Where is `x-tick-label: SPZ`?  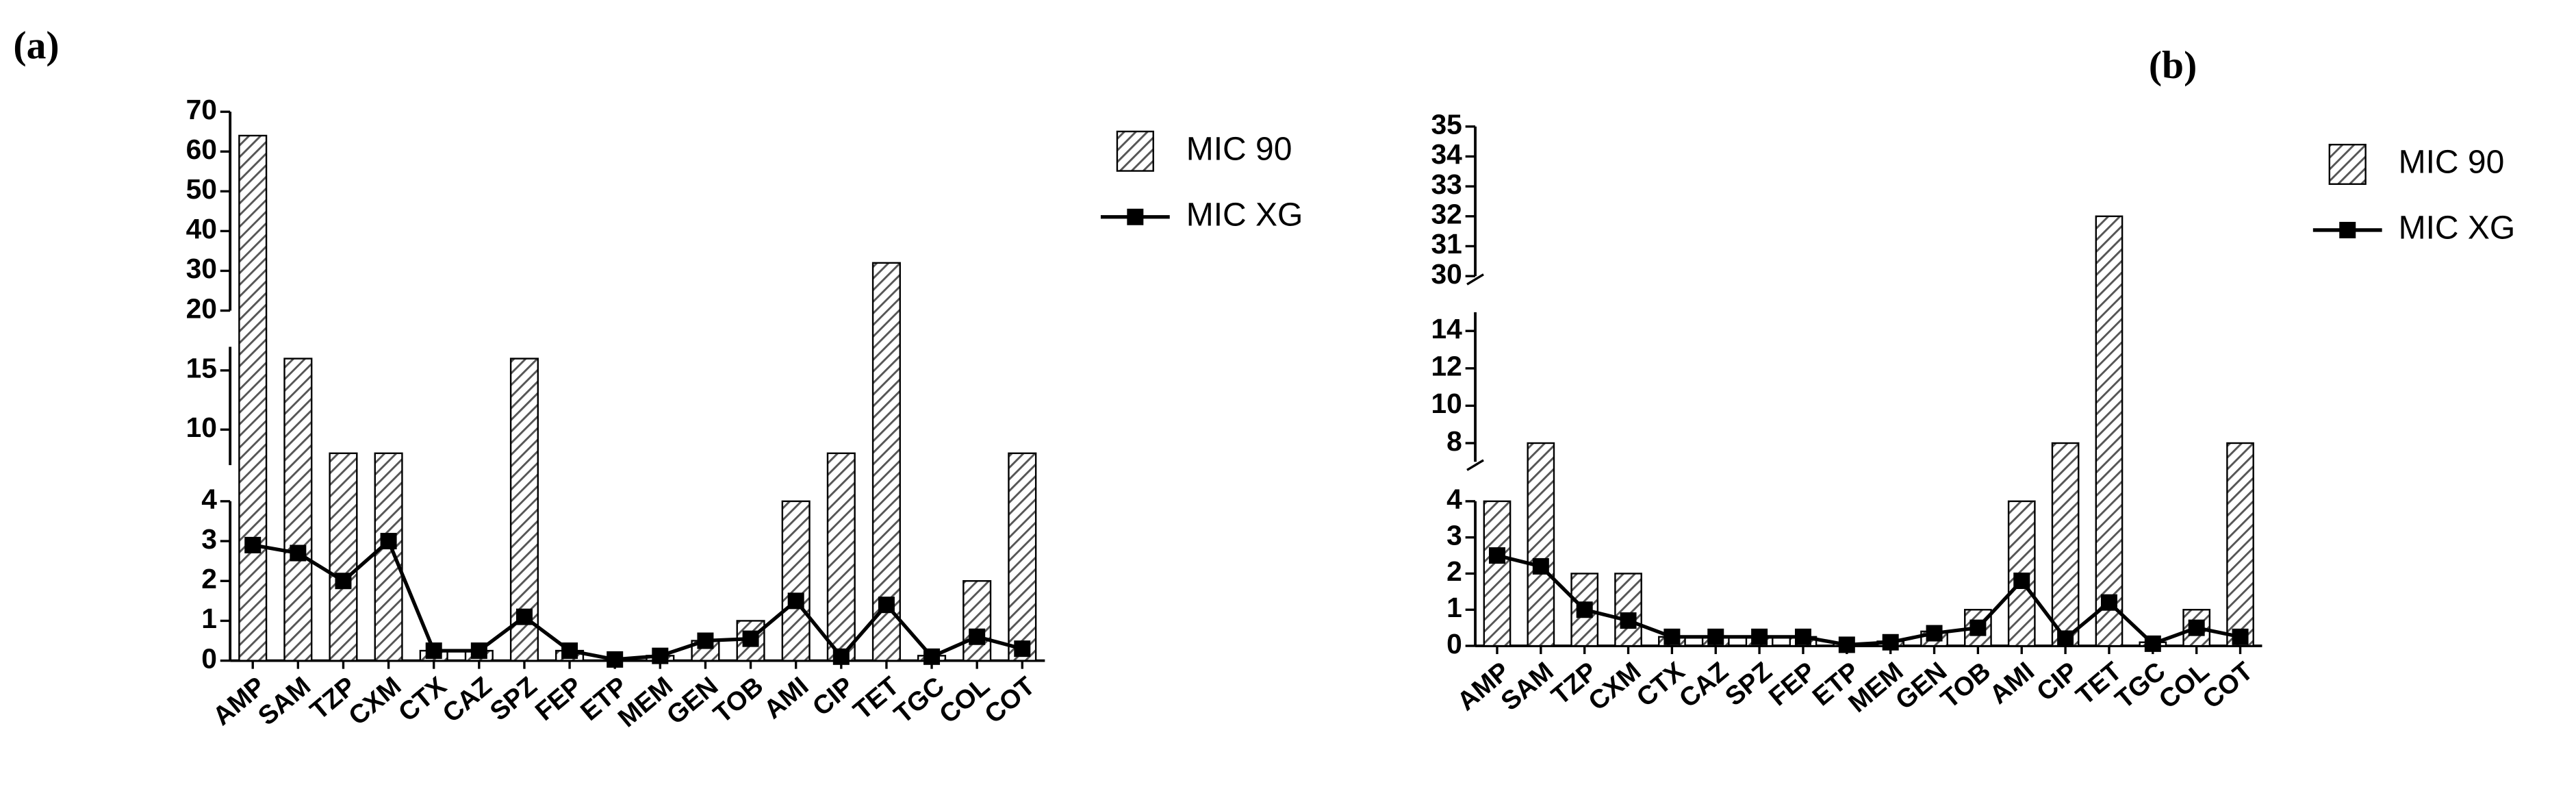
x-tick-label: SPZ is located at coordinates (514, 699).